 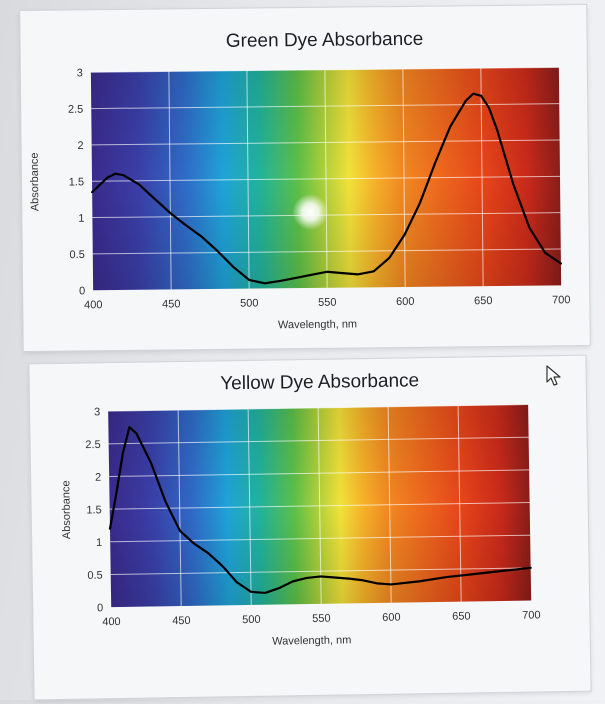 I want to click on screen-glare, so click(x=310, y=211).